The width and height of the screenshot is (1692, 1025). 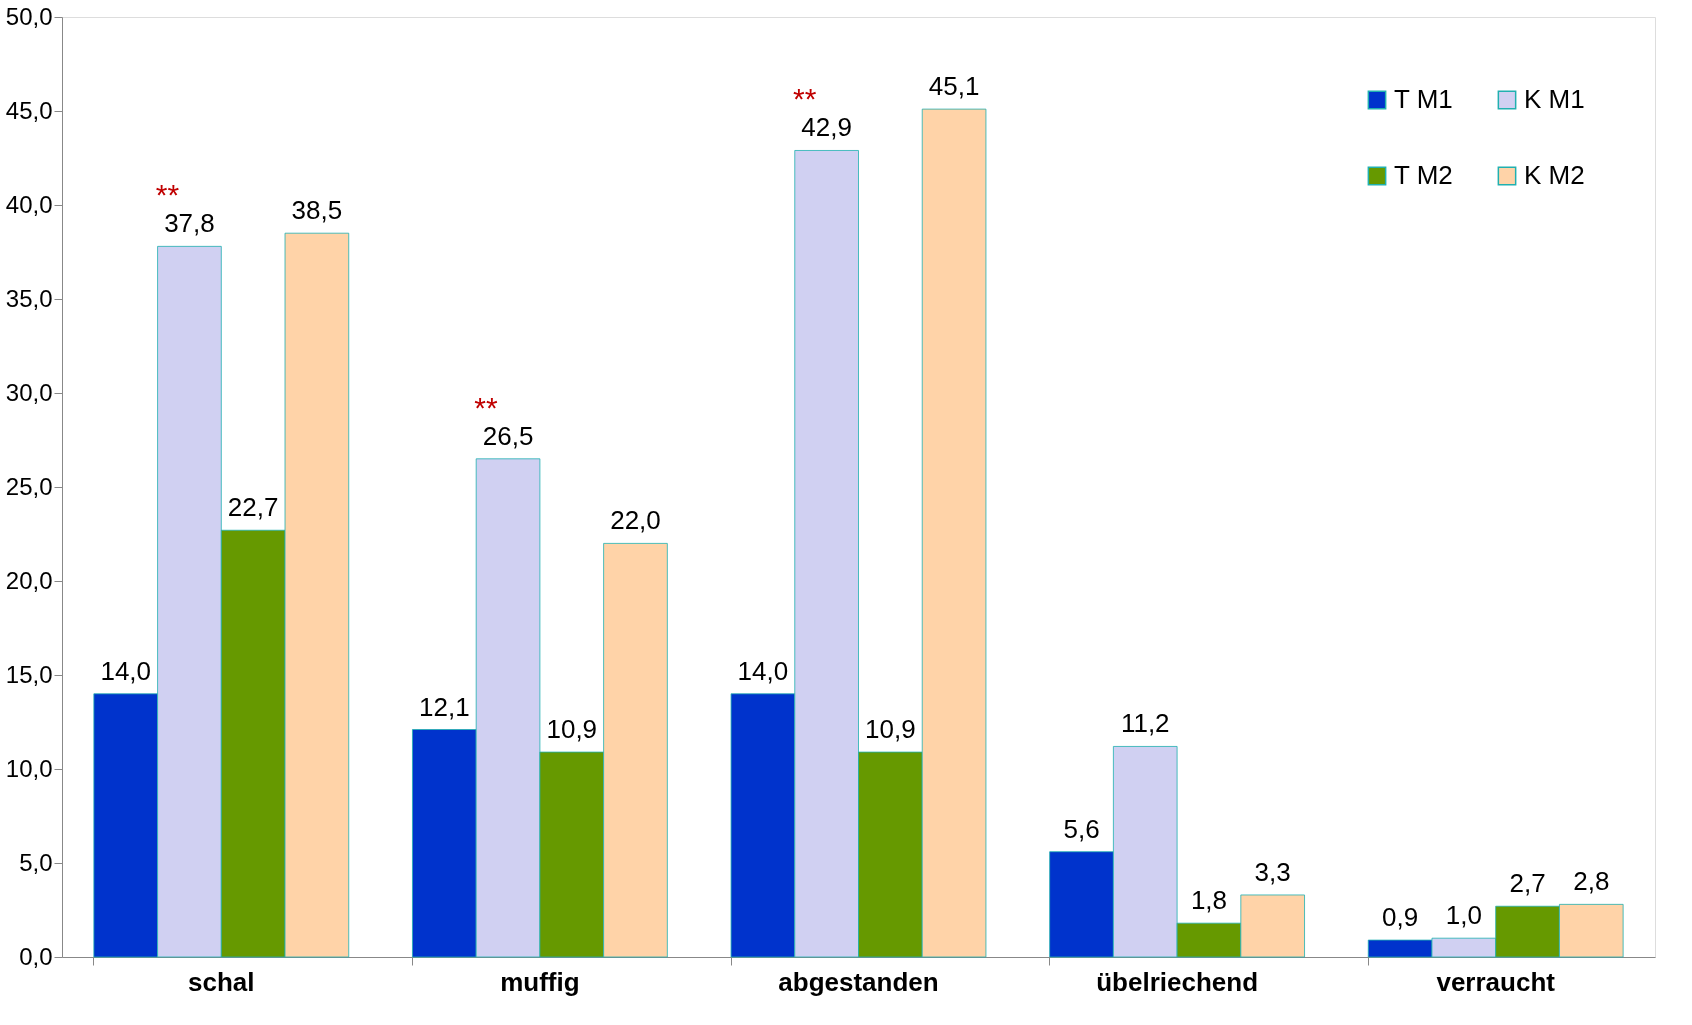 What do you see at coordinates (29, 674) in the screenshot?
I see `y-tick-label: 15,0` at bounding box center [29, 674].